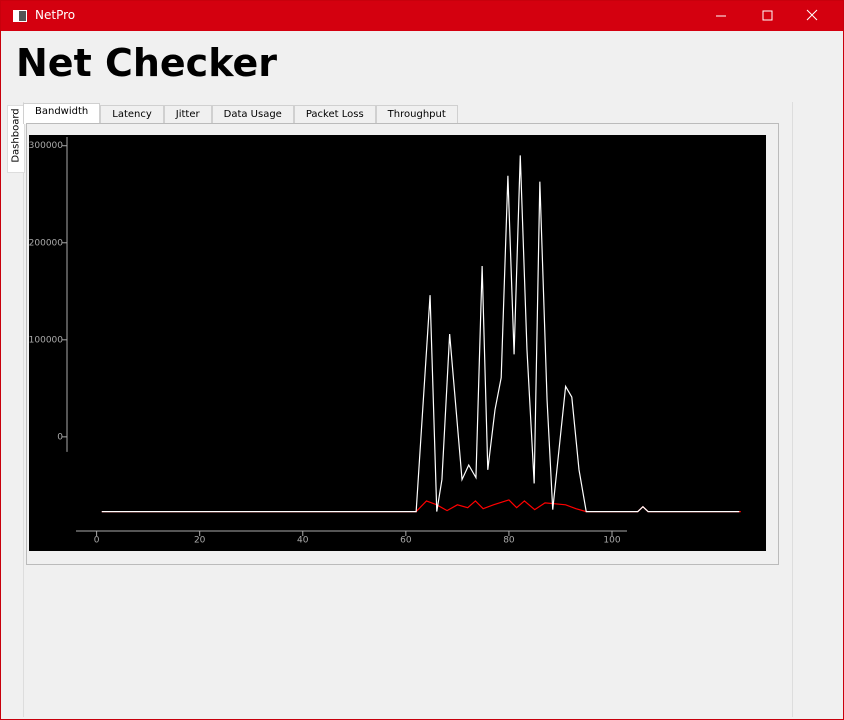 The width and height of the screenshot is (844, 720). I want to click on page-heading: Net Checker, so click(146, 63).